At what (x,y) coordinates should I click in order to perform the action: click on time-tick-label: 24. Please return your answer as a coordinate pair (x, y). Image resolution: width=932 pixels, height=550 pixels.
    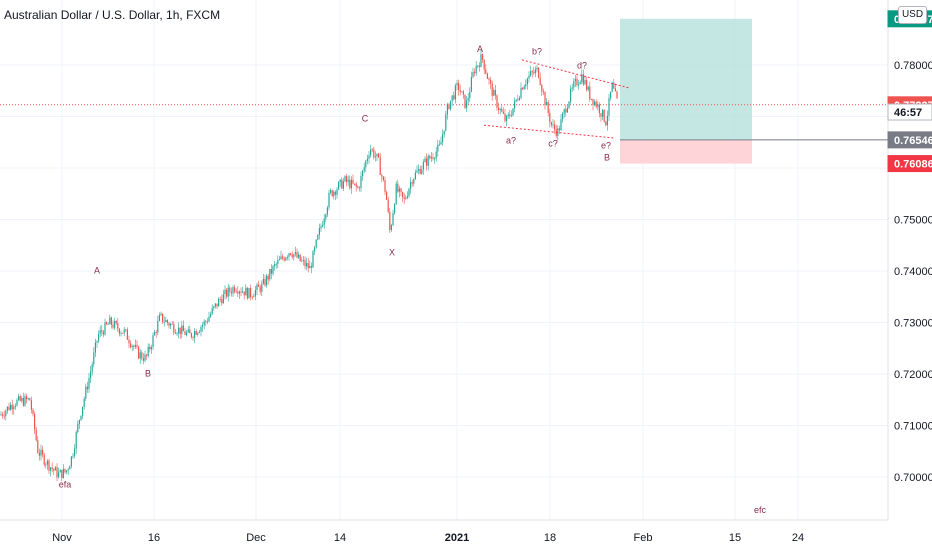
    Looking at the image, I should click on (798, 538).